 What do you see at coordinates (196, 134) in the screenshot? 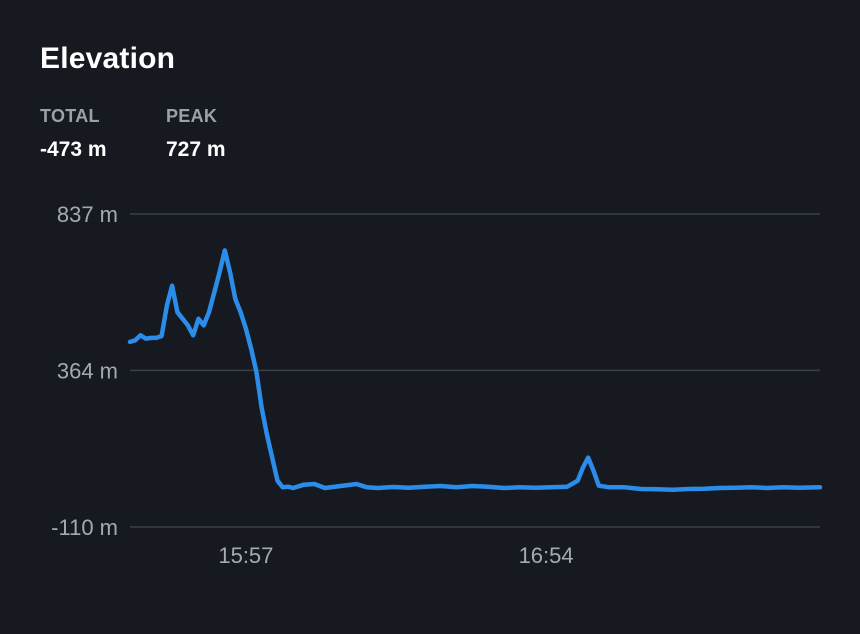
I see `stat-peak: PEAK 727 m` at bounding box center [196, 134].